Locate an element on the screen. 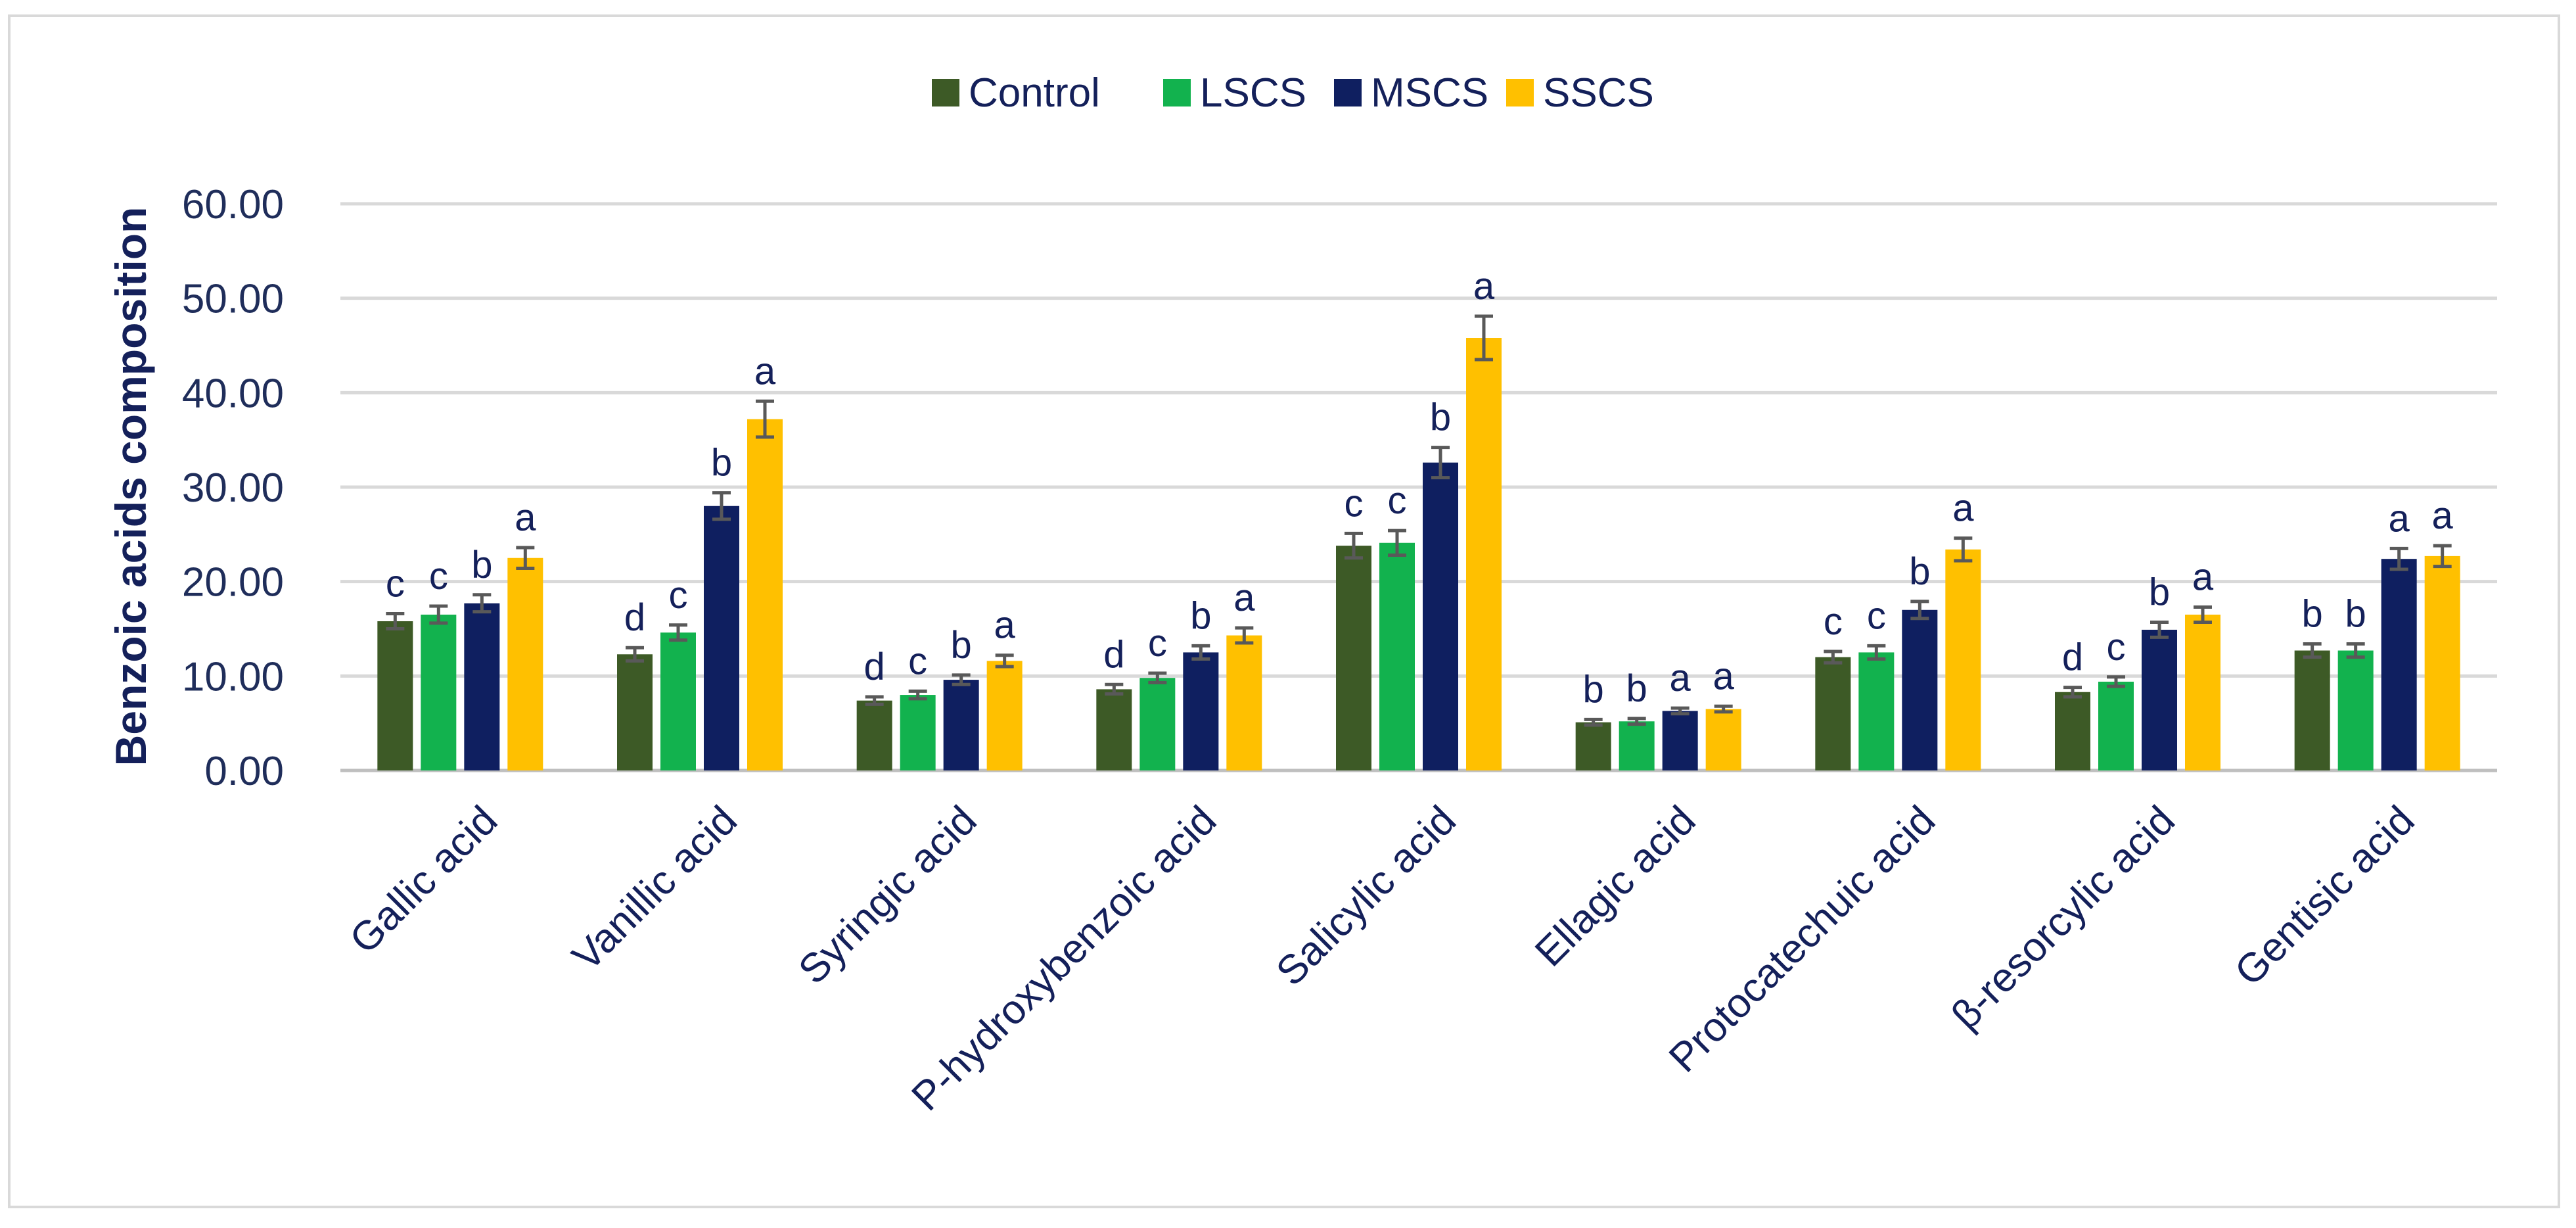 This screenshot has width=2576, height=1228. y-axis-title: Benzoic acids composition is located at coordinates (131, 487).